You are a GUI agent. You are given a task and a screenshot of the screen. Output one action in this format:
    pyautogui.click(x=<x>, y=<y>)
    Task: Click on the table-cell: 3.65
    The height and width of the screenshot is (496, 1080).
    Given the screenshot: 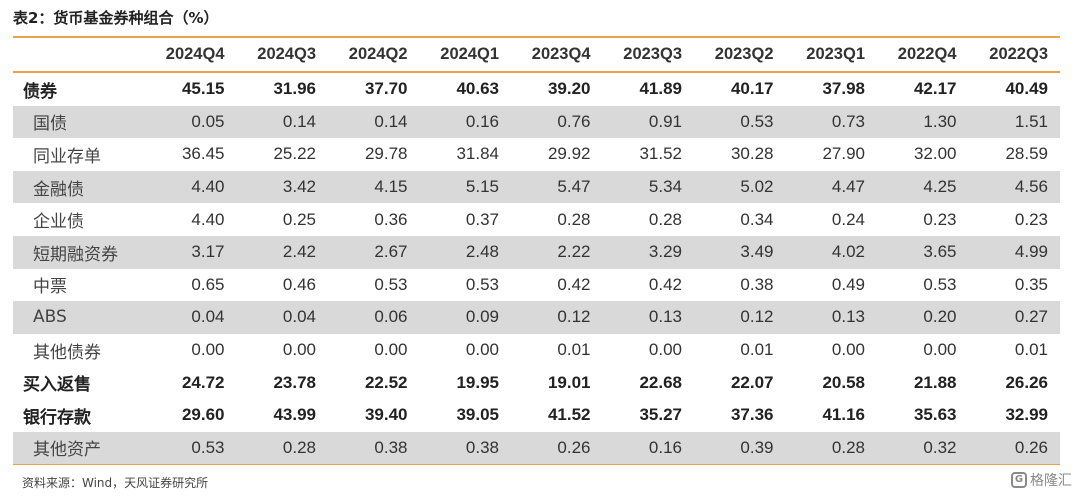 What is the action you would take?
    pyautogui.click(x=940, y=252)
    